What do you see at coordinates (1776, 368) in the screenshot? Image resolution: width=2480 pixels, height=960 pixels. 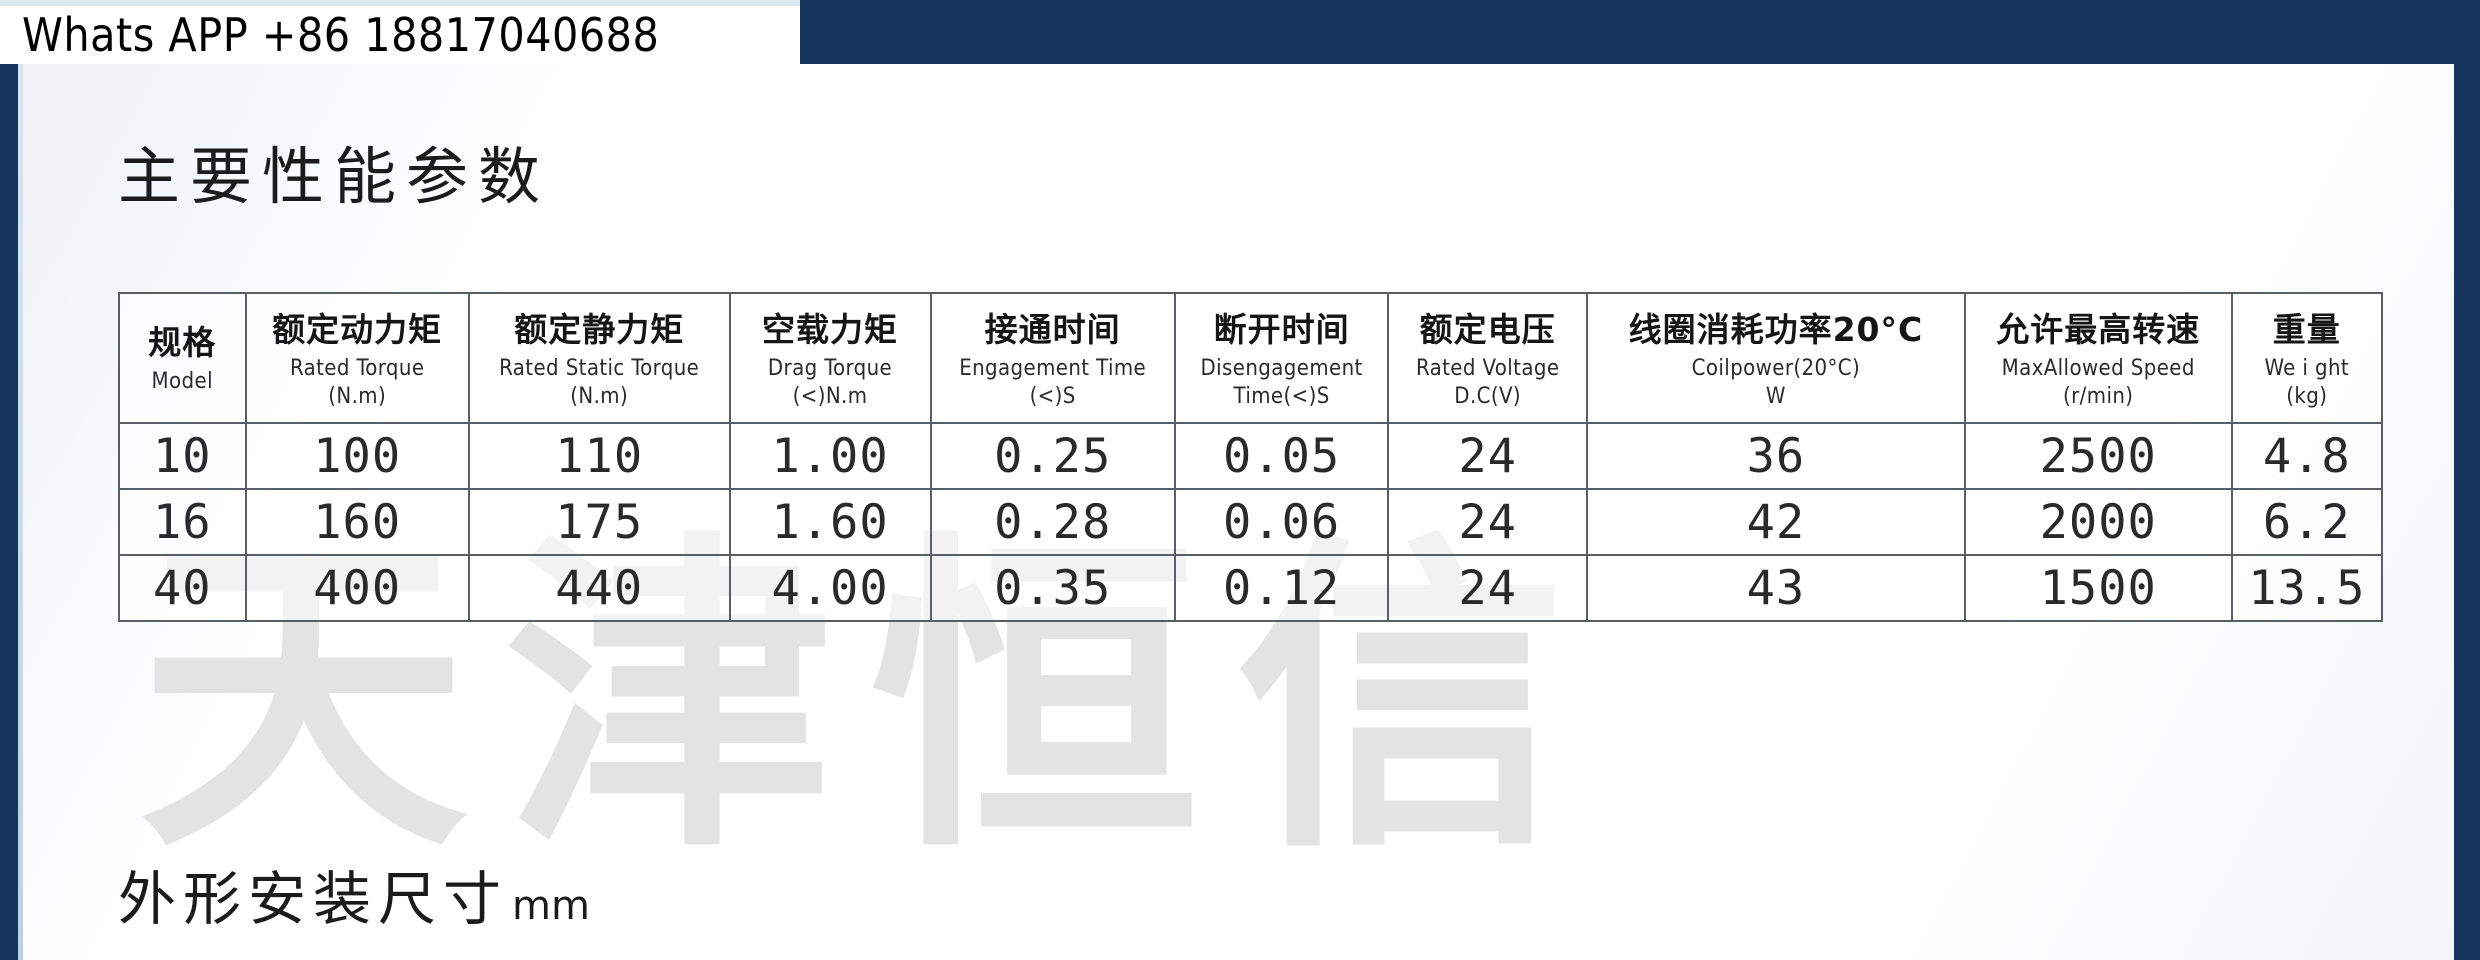 I see `col-header-en: Coilpower(20°C)` at bounding box center [1776, 368].